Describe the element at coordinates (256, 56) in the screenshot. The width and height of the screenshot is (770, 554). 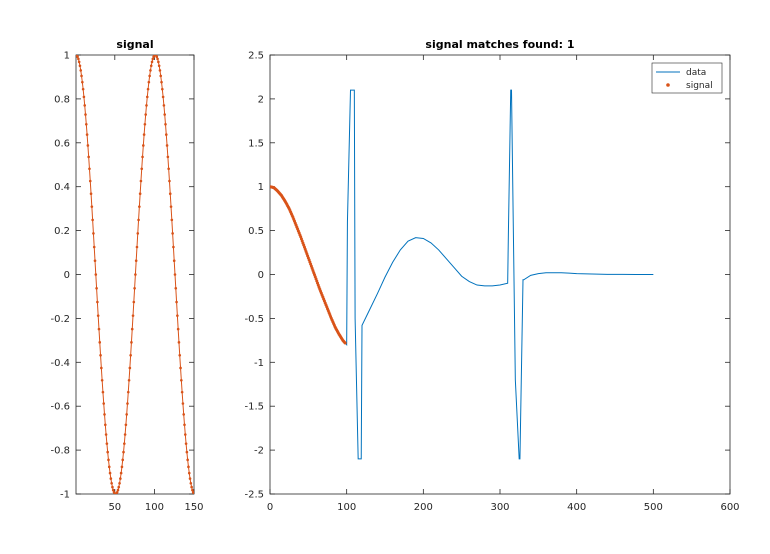
I see `matches-ytick-label: 2.5` at that location.